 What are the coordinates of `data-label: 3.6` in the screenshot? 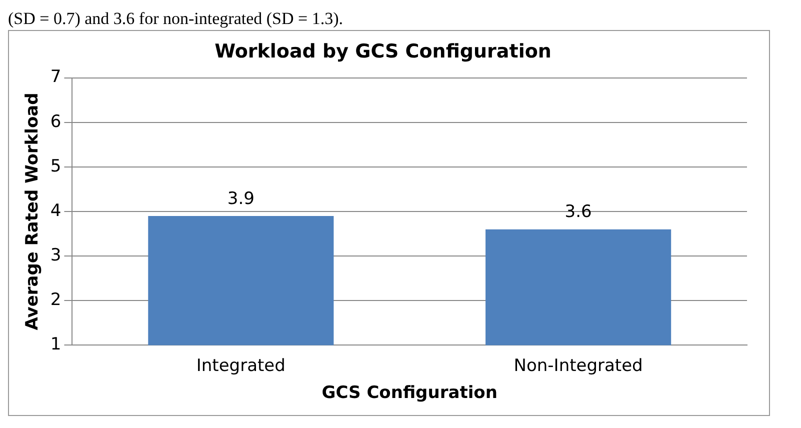 It's located at (578, 212).